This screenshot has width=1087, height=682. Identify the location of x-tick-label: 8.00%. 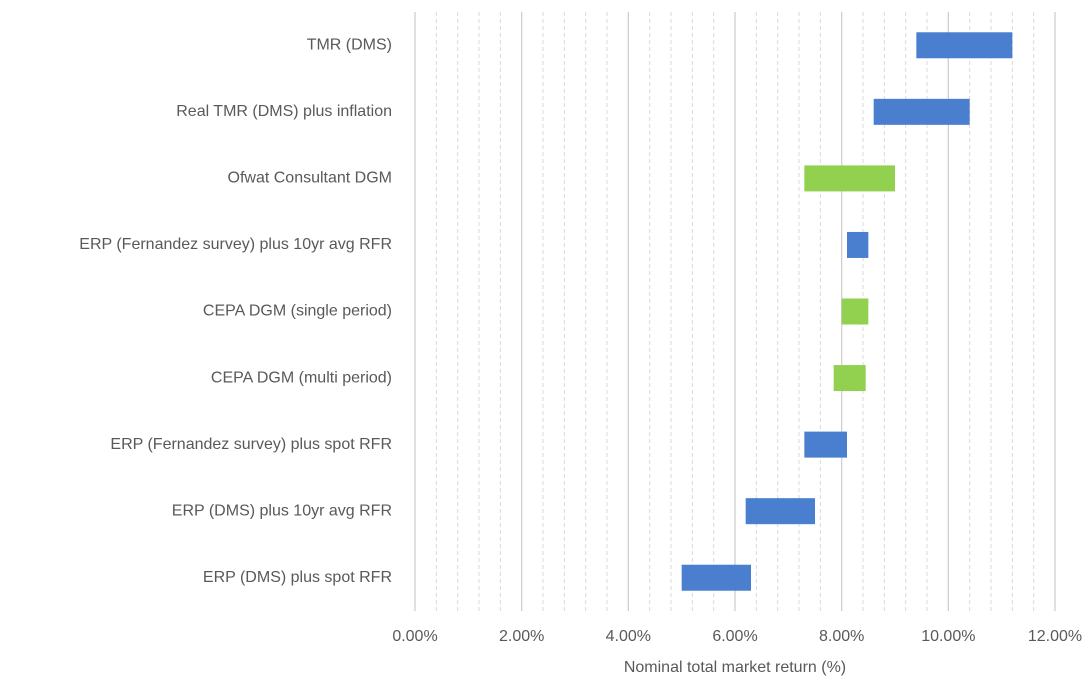
(841, 636).